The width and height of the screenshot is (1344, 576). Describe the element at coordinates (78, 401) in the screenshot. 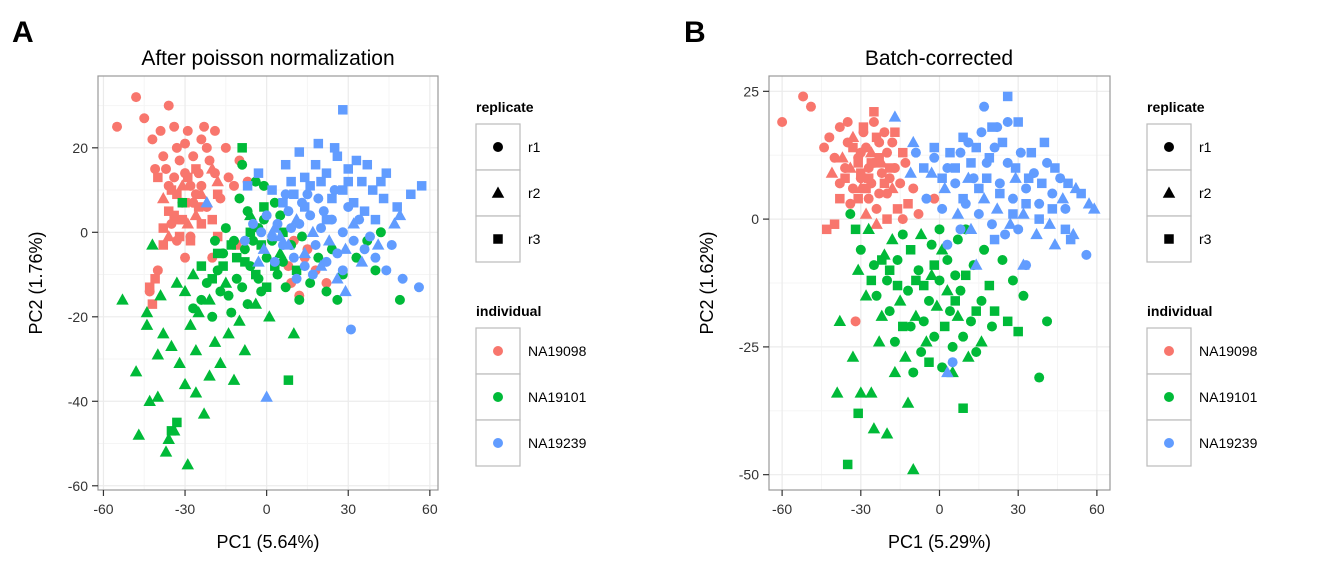

I see `y-tick-label-a: -40` at that location.